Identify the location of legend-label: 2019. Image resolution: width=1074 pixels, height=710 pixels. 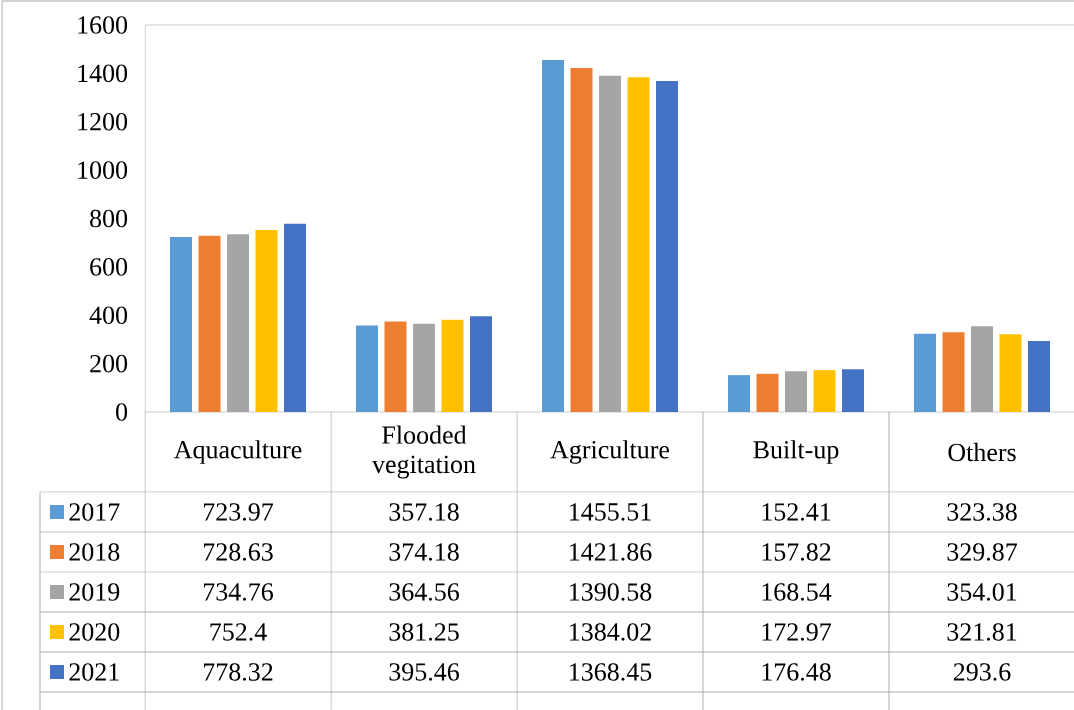
(94, 592).